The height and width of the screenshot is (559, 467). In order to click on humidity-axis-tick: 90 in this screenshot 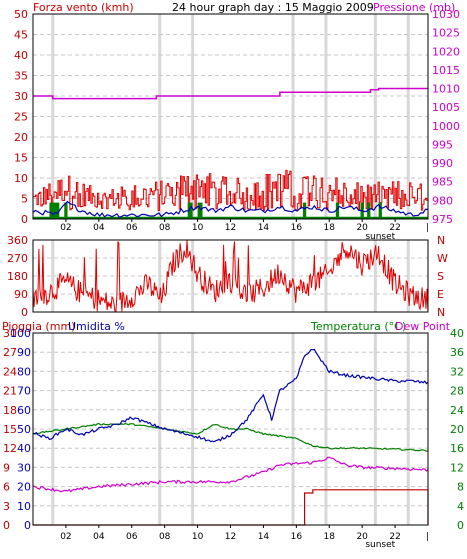, I will do `click(24, 352)`.